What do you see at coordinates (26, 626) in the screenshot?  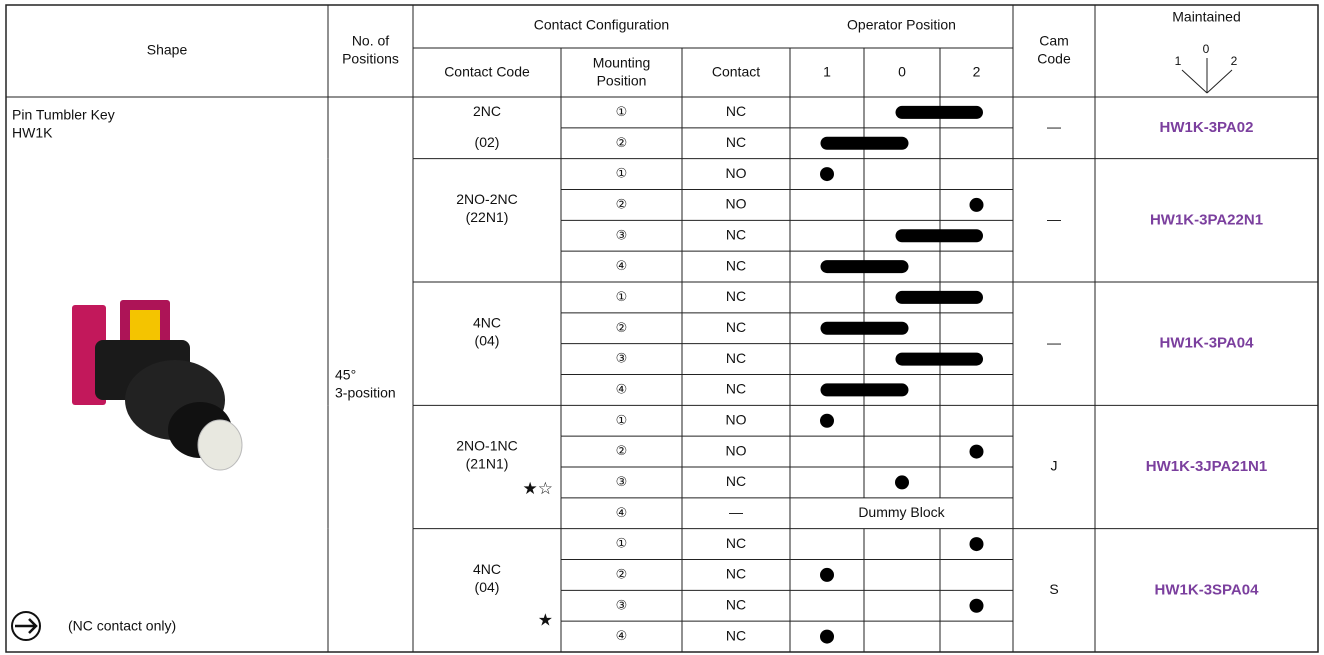 I see `arrow-icon` at bounding box center [26, 626].